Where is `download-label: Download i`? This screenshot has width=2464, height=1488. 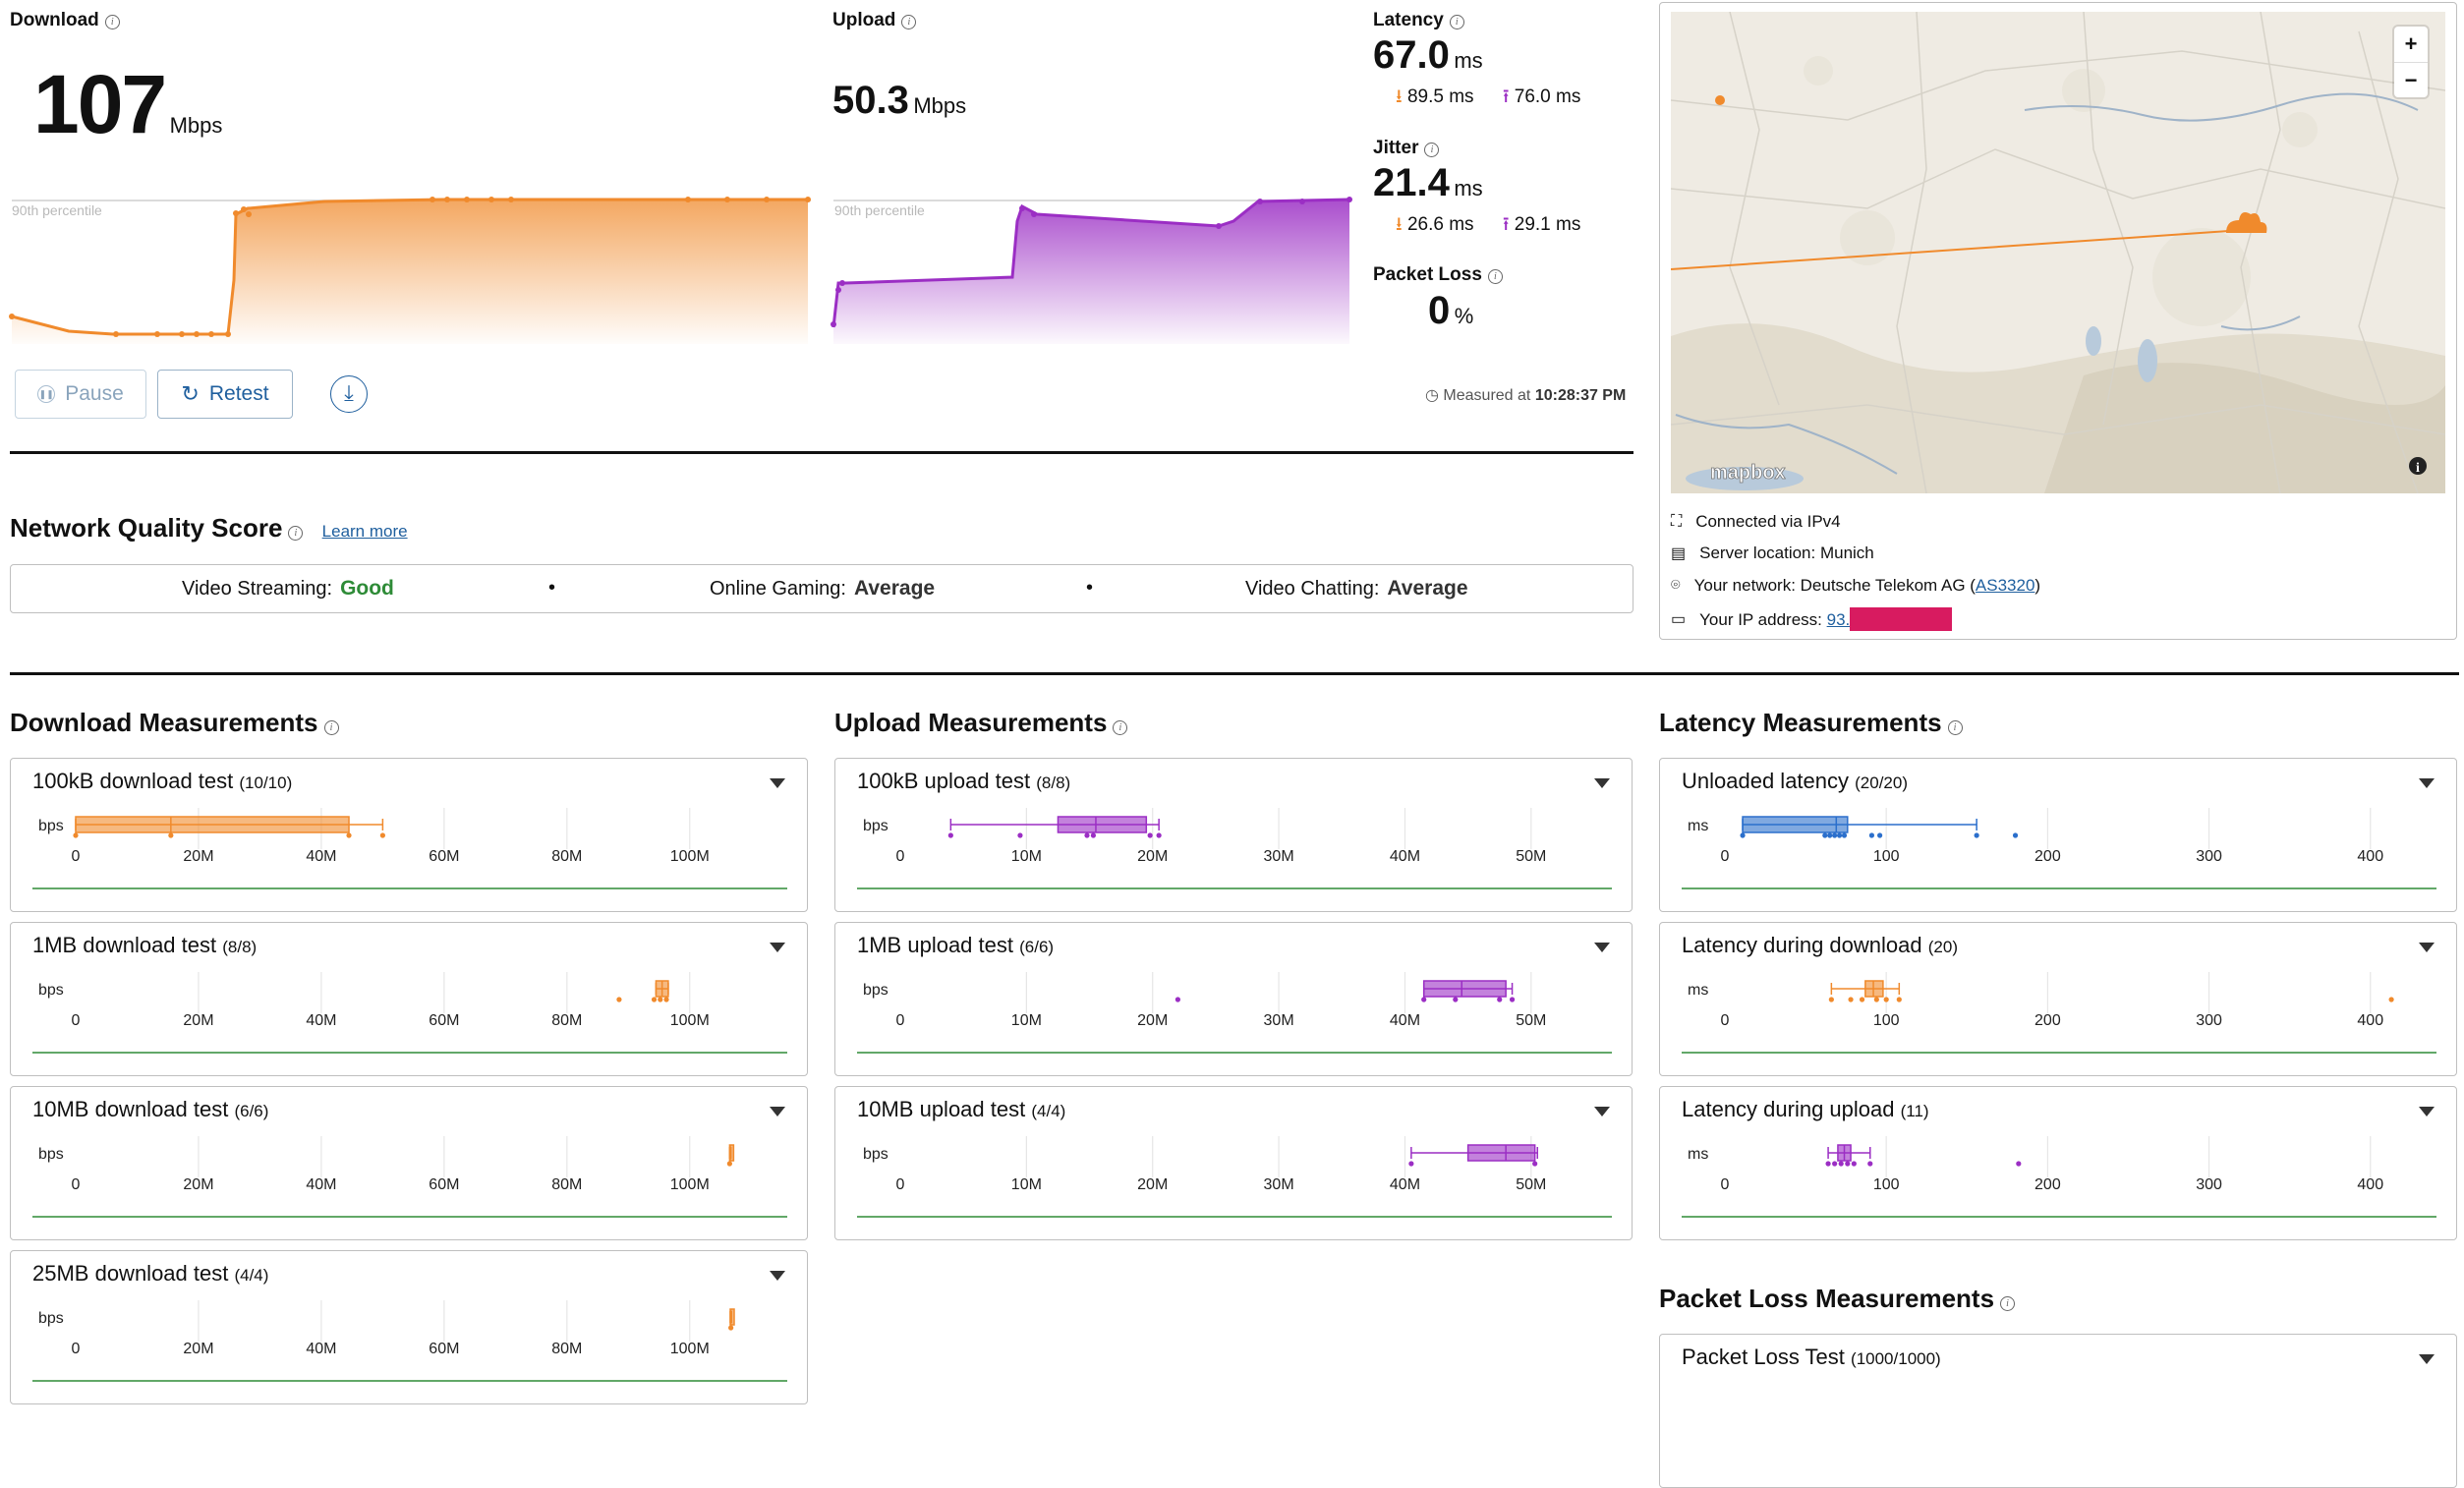
download-label: Download i is located at coordinates (65, 20).